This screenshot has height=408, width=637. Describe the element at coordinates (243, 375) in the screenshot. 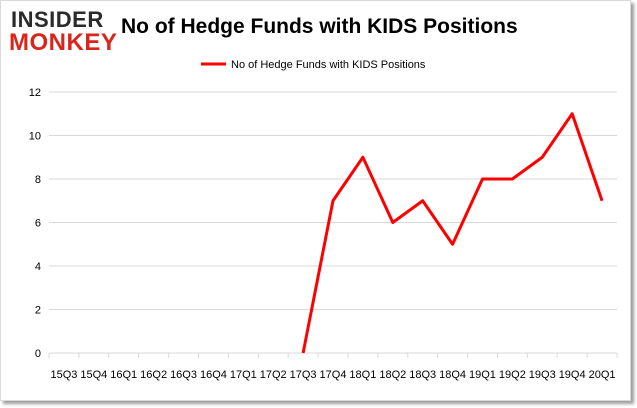

I see `x-tick-label: 17Q1` at that location.